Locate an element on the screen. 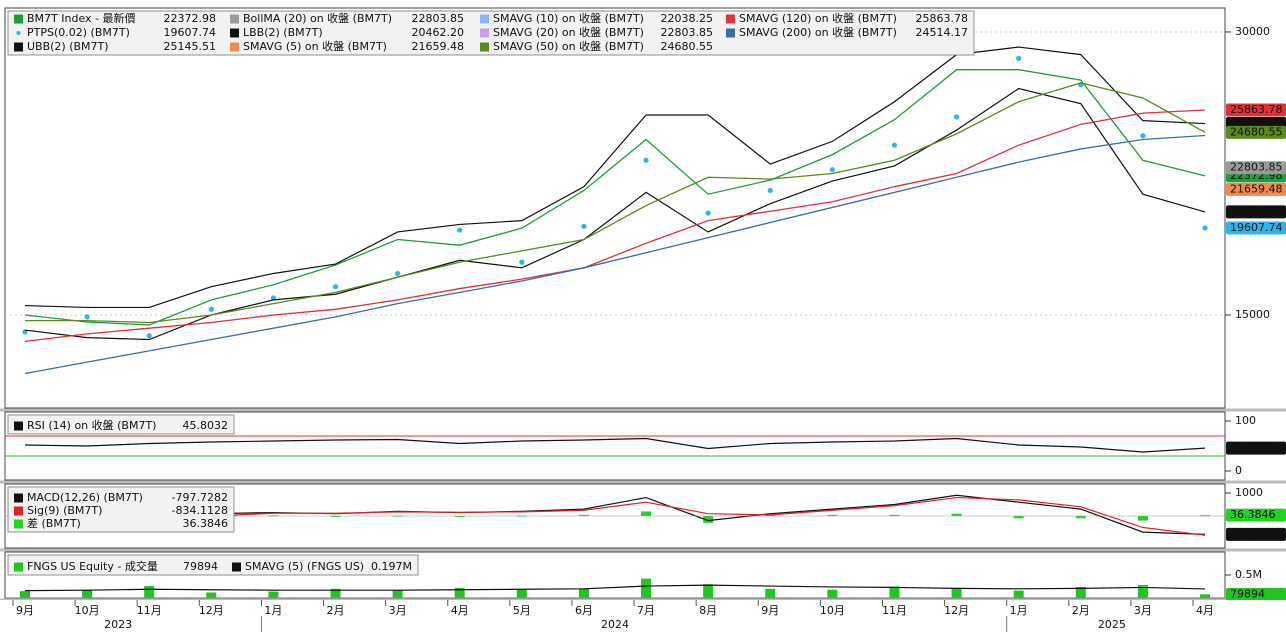 The image size is (1286, 632). year-label: 2023 is located at coordinates (118, 624).